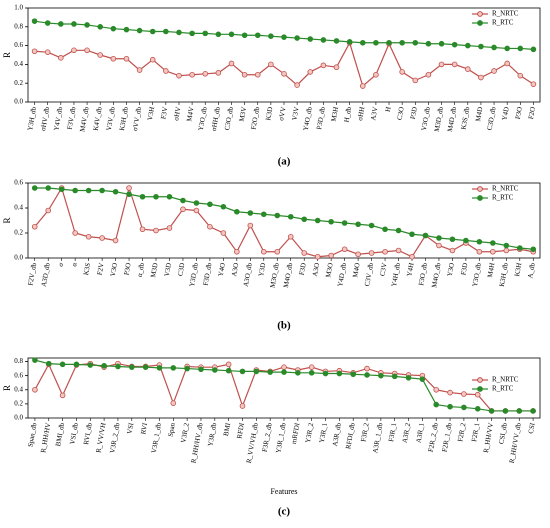 This screenshot has width=550, height=528. I want to click on x-tick-label: M4V_db, so click(84, 119).